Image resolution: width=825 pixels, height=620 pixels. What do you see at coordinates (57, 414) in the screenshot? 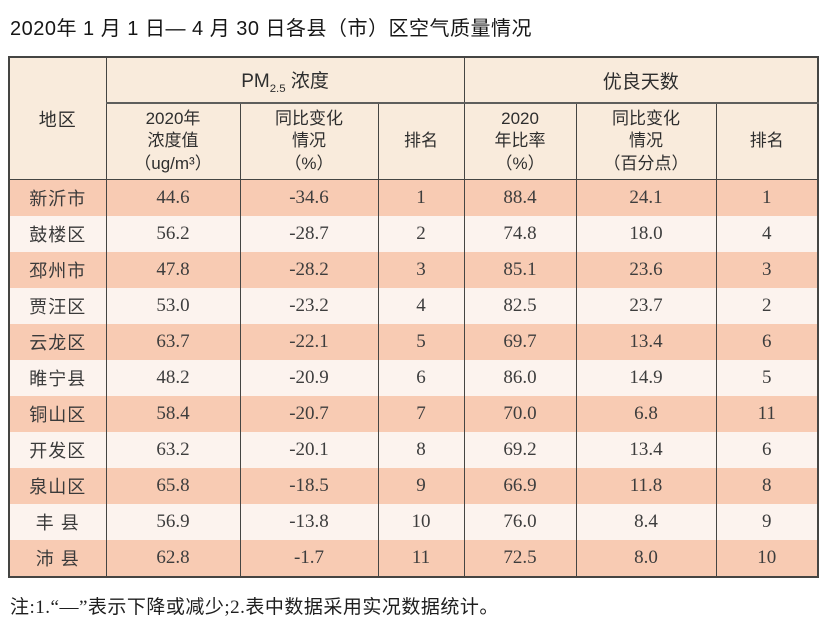
I see `region-cell: 铜山区` at bounding box center [57, 414].